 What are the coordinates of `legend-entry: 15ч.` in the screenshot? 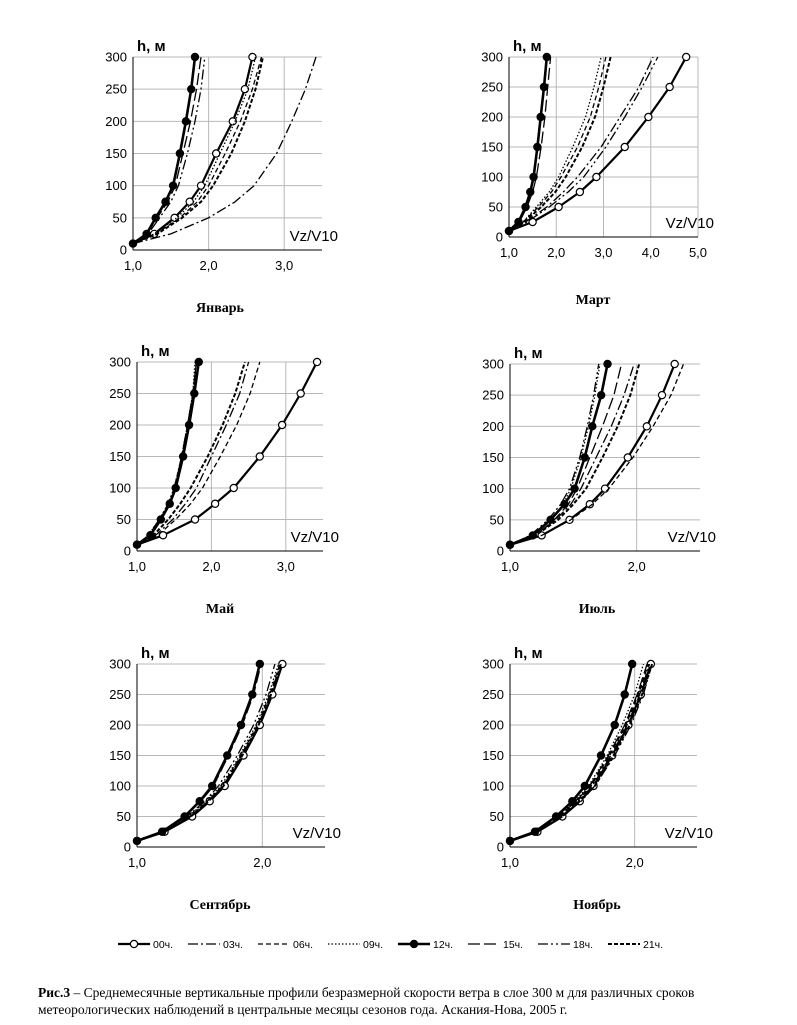 It's located at (513, 945).